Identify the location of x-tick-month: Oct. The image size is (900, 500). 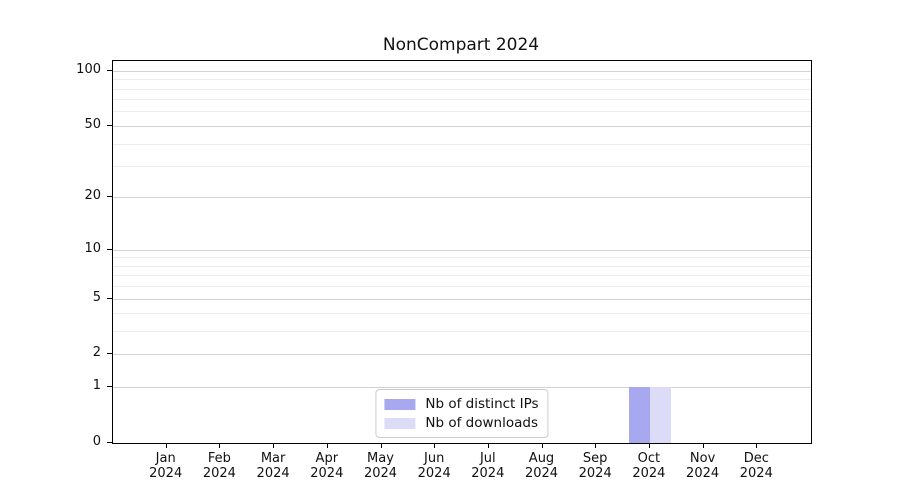
(649, 458).